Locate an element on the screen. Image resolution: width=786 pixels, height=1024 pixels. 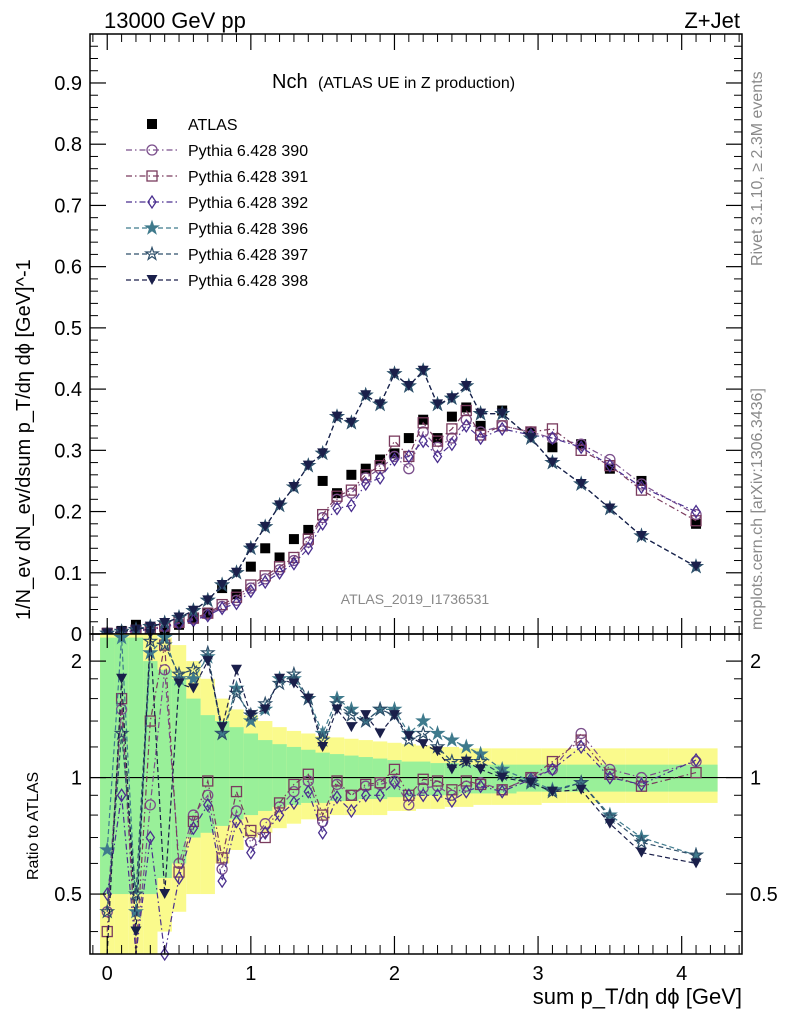
legend-entry: Pythia 6.428 398 is located at coordinates (217, 281).